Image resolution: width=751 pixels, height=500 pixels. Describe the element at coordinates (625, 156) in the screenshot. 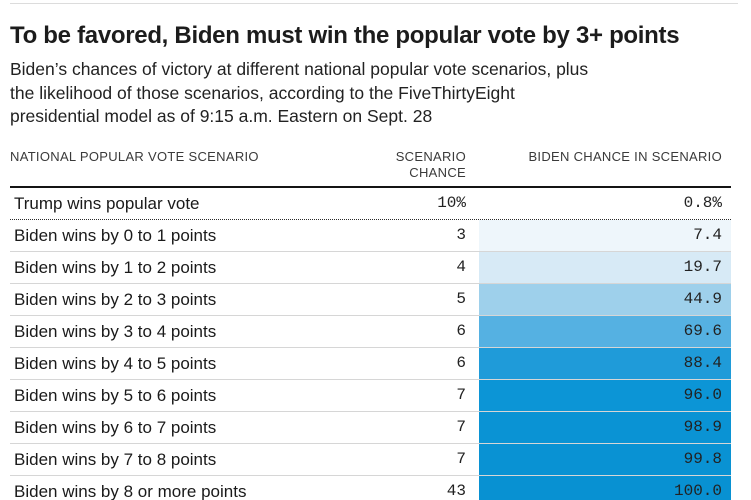

I see `column-header-biden-chance: BIDEN CHANCE IN SCENARIO` at that location.